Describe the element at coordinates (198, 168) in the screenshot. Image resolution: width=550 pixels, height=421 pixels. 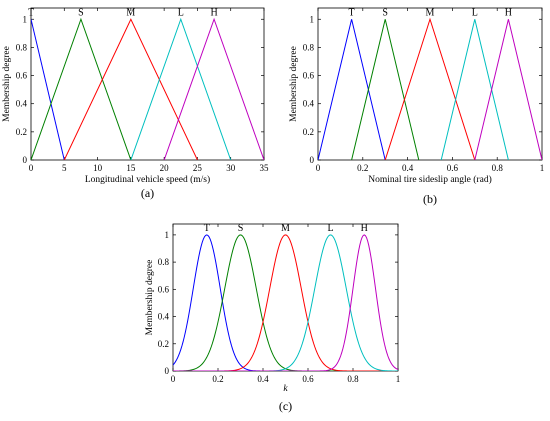
I see `x-tick-label: 25` at that location.